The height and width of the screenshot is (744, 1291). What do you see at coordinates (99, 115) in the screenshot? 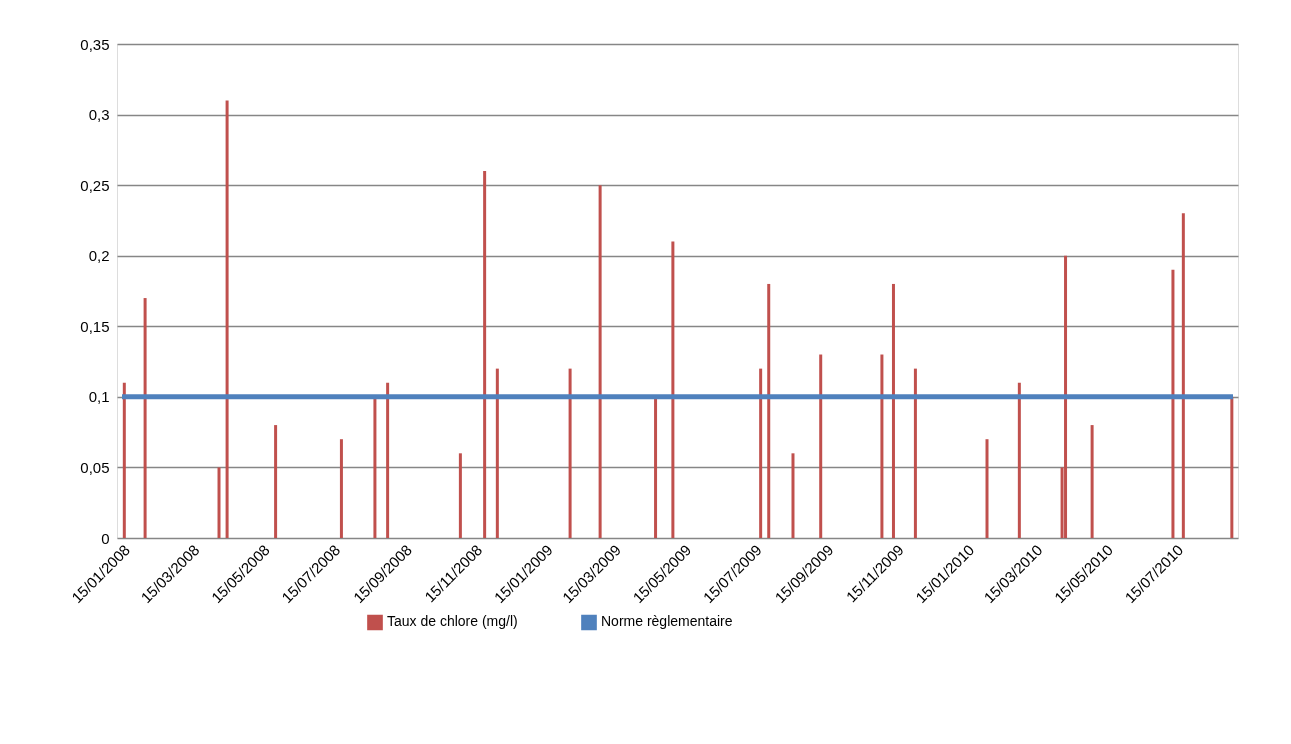
I see `y-tick-label: 0,3` at bounding box center [99, 115].